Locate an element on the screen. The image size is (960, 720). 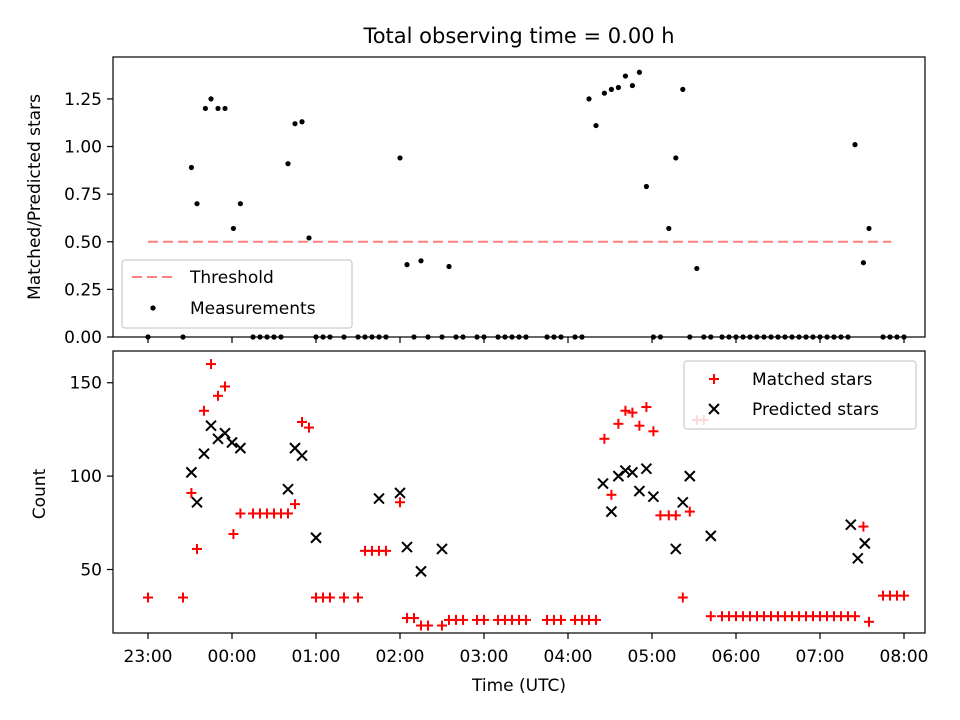
bottom-y-tick-label: 50 is located at coordinates (91, 571).